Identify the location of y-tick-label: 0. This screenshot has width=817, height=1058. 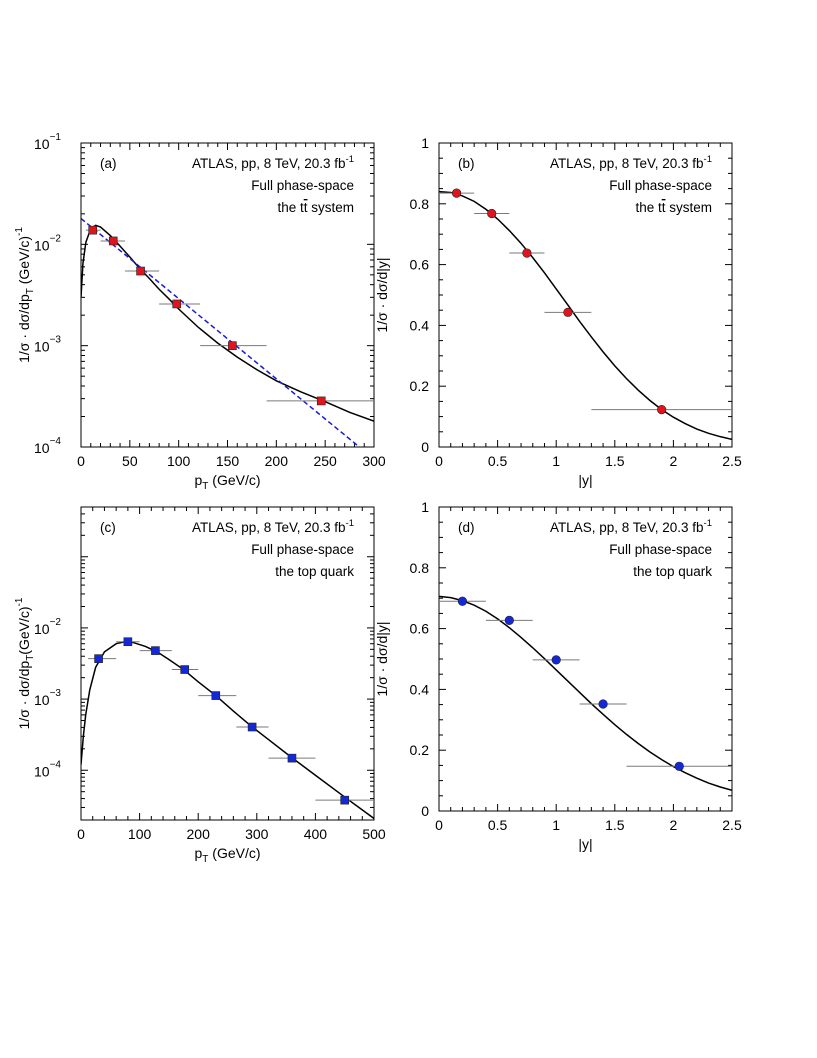
(425, 447).